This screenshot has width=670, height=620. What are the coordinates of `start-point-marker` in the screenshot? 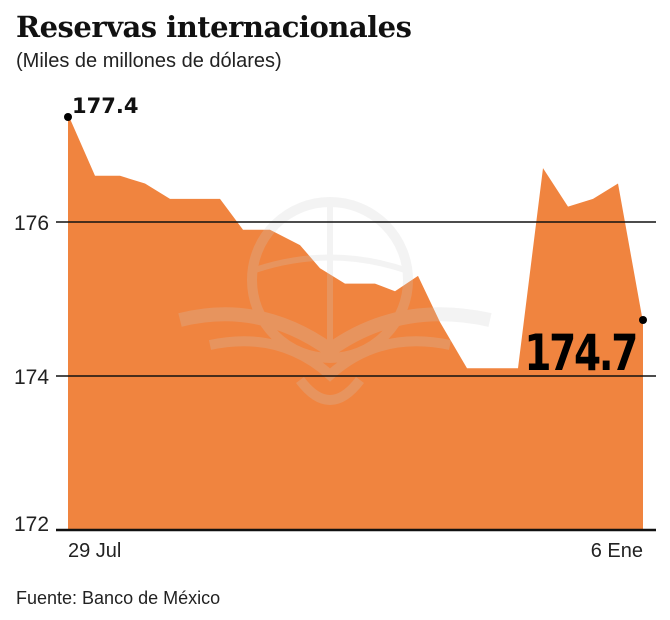 It's located at (68, 117).